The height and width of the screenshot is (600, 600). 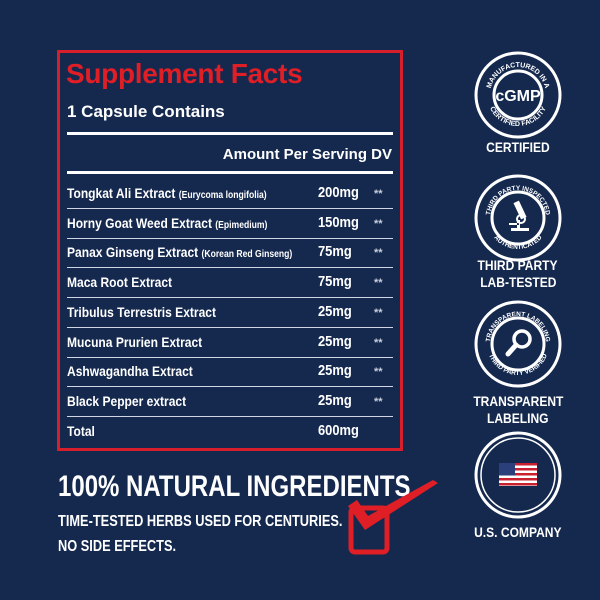 I want to click on magnifier-icon, so click(x=518, y=343).